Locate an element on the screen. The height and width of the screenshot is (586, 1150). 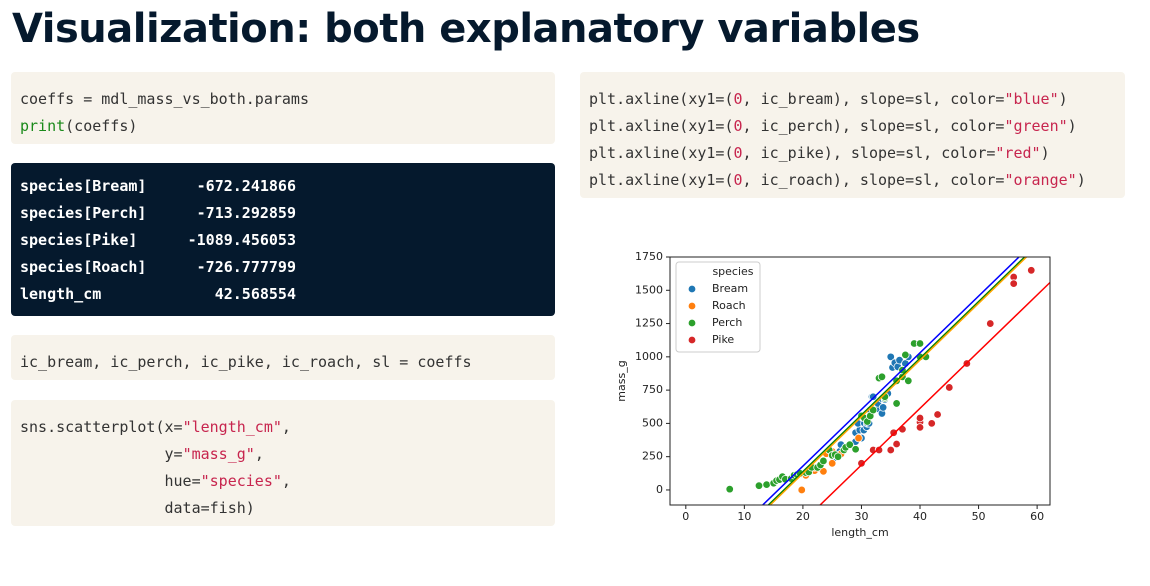
code-line: sns.scatterplot(x="length_cm", is located at coordinates (283, 427).